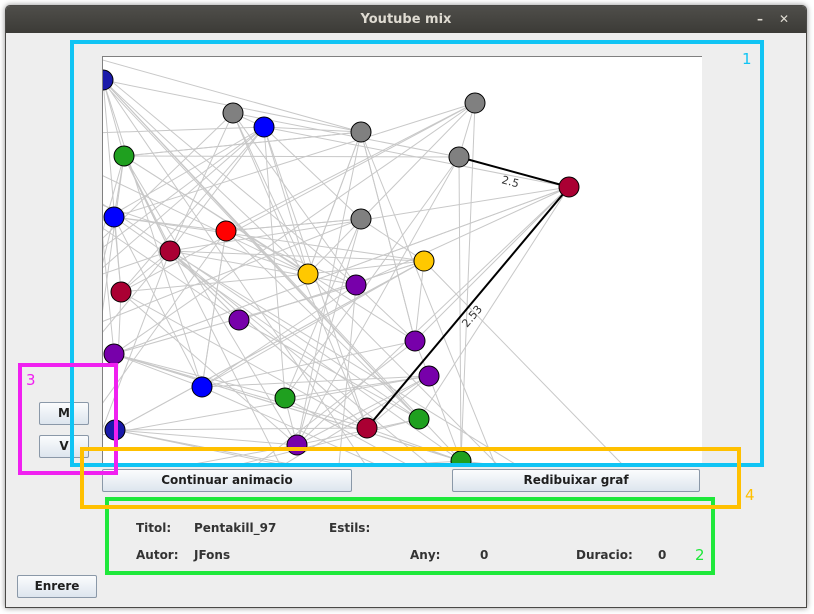  What do you see at coordinates (425, 555) in the screenshot?
I see `any-label: Any:` at bounding box center [425, 555].